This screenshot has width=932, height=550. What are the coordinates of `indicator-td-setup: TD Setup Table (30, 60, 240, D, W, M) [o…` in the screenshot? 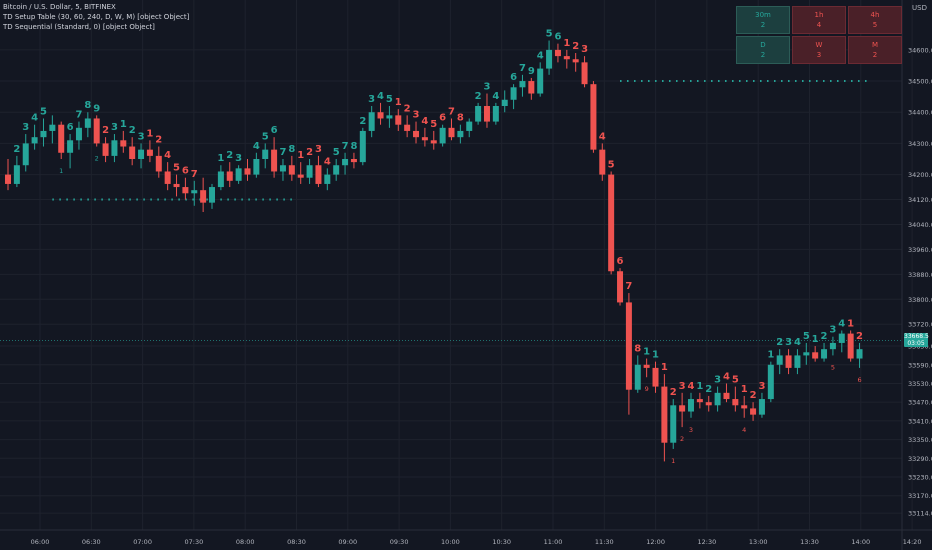 It's located at (96, 17).